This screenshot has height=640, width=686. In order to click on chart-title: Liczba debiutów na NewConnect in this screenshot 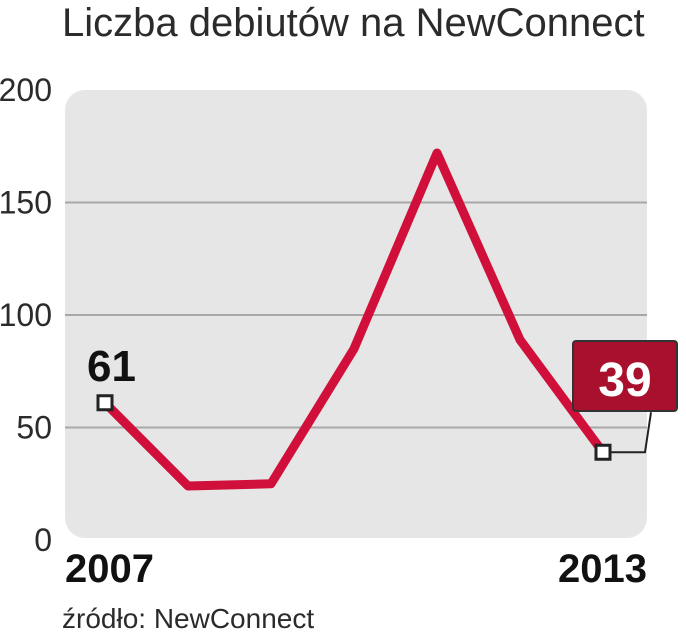, I will do `click(353, 23)`.